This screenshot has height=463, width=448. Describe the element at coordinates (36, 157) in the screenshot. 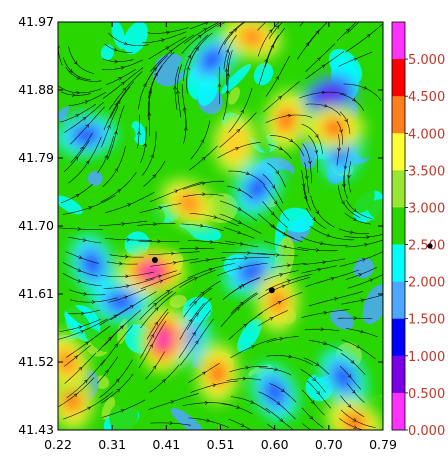

I see `y-tick-label: 41.79` at that location.